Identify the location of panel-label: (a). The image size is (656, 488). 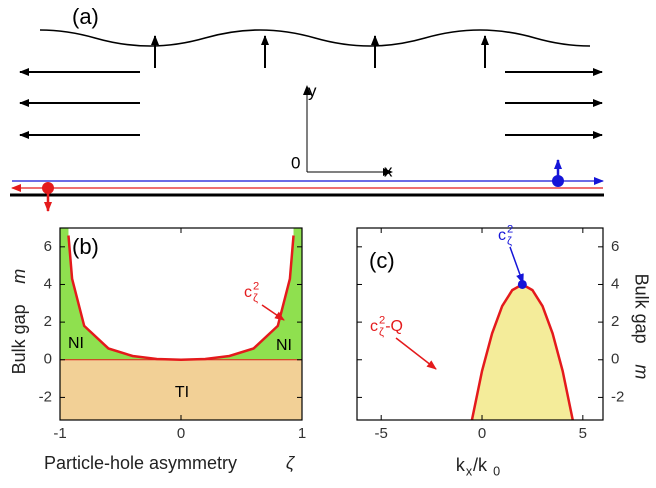
(85, 16).